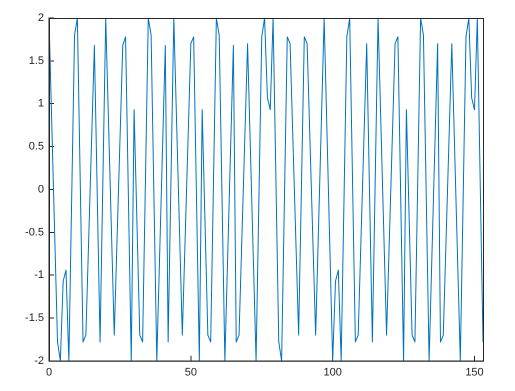 The height and width of the screenshot is (391, 515). I want to click on y-tick-label: -2, so click(39, 360).